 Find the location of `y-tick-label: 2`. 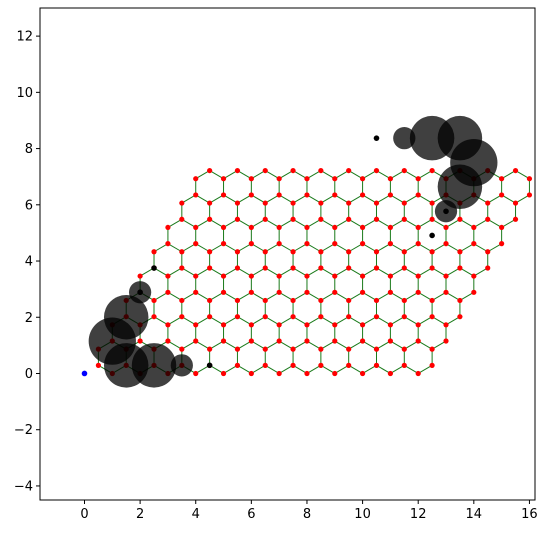

y-tick-label: 2 is located at coordinates (29, 318).